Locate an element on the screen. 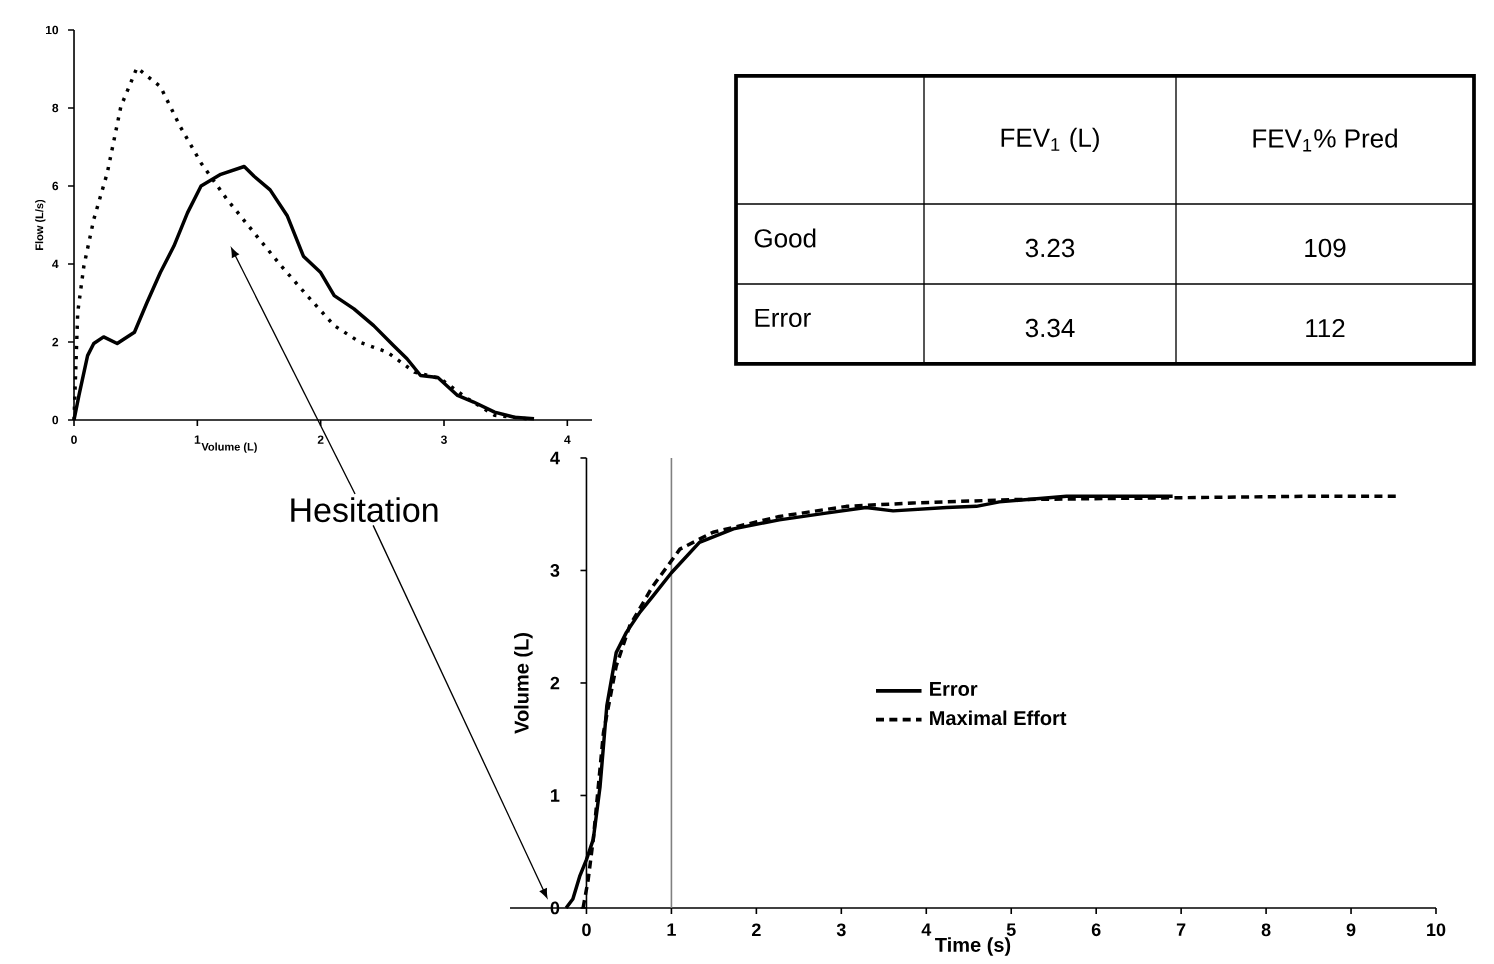 The width and height of the screenshot is (1494, 964). x-tick-label: 3 is located at coordinates (841, 930).